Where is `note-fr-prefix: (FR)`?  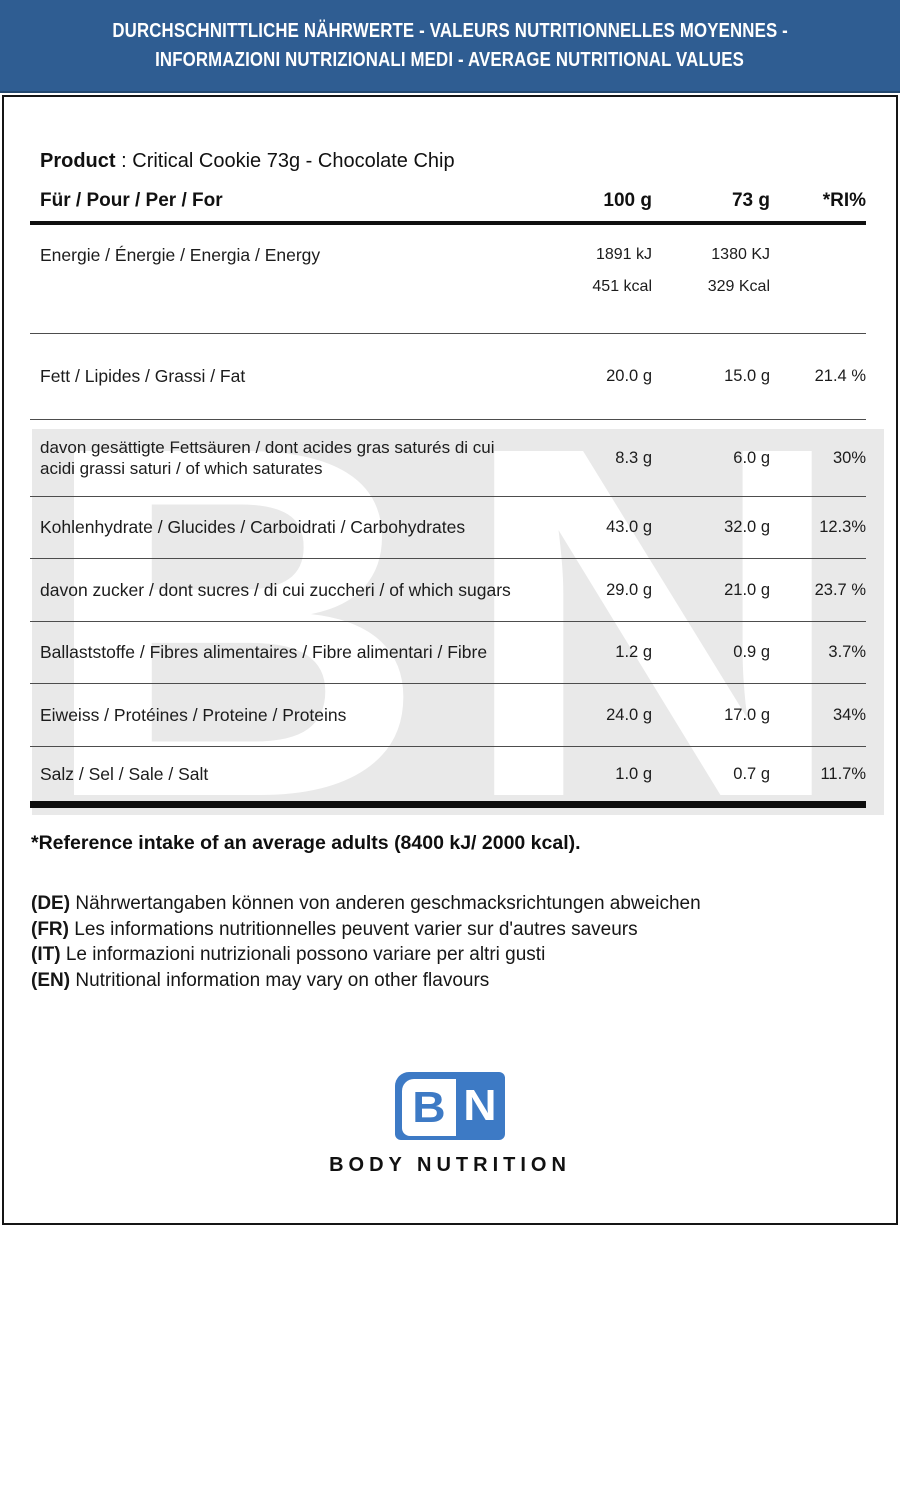 note-fr-prefix: (FR) is located at coordinates (50, 929).